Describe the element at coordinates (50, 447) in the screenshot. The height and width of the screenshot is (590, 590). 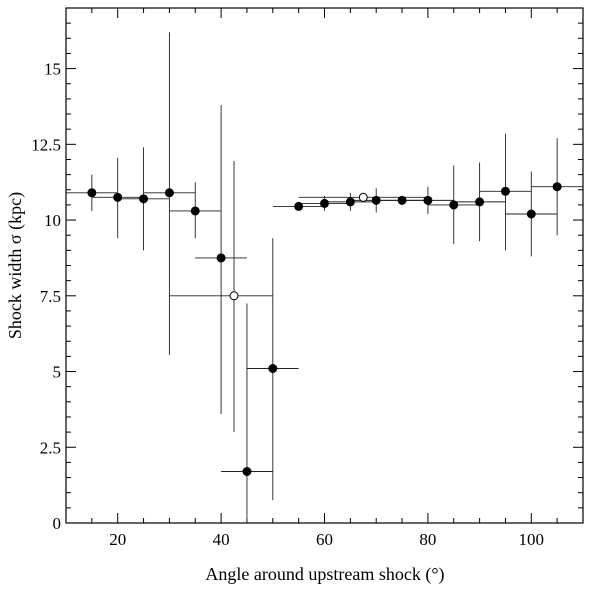
I see `y-tick-label: 2.5` at that location.